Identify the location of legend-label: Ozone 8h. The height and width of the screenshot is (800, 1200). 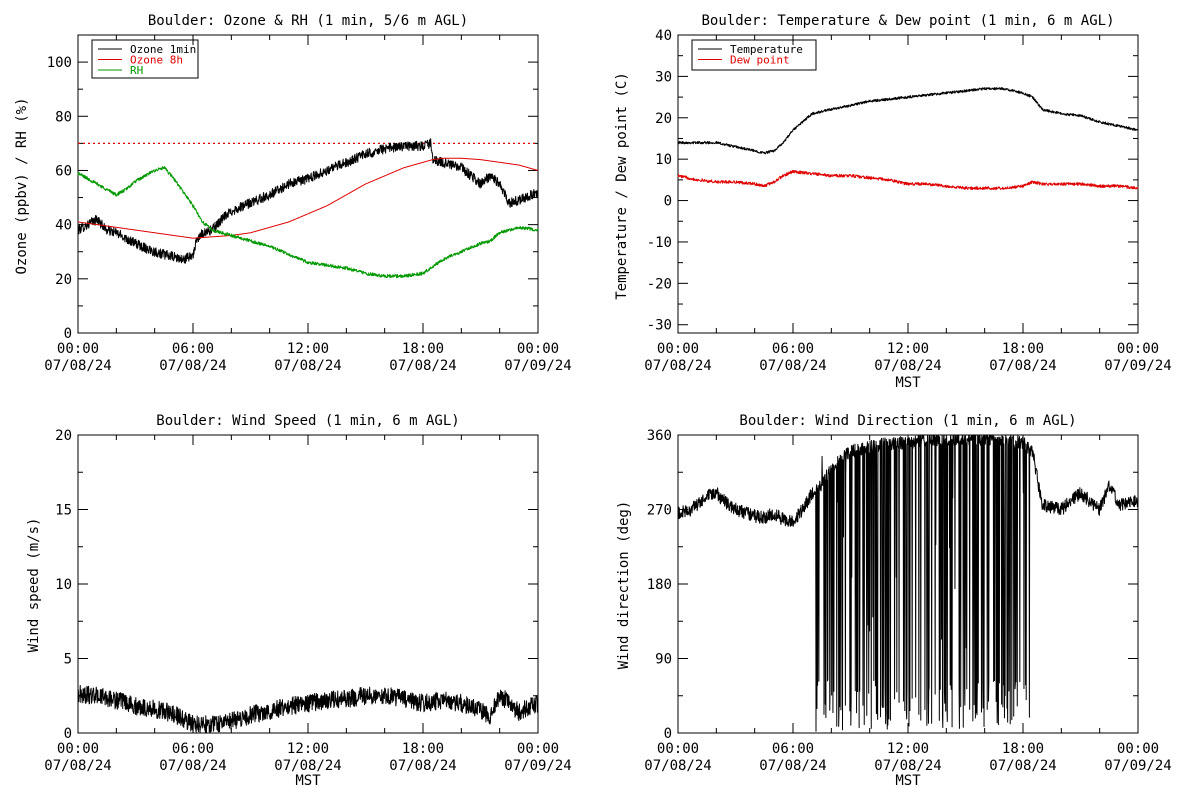
(156, 60).